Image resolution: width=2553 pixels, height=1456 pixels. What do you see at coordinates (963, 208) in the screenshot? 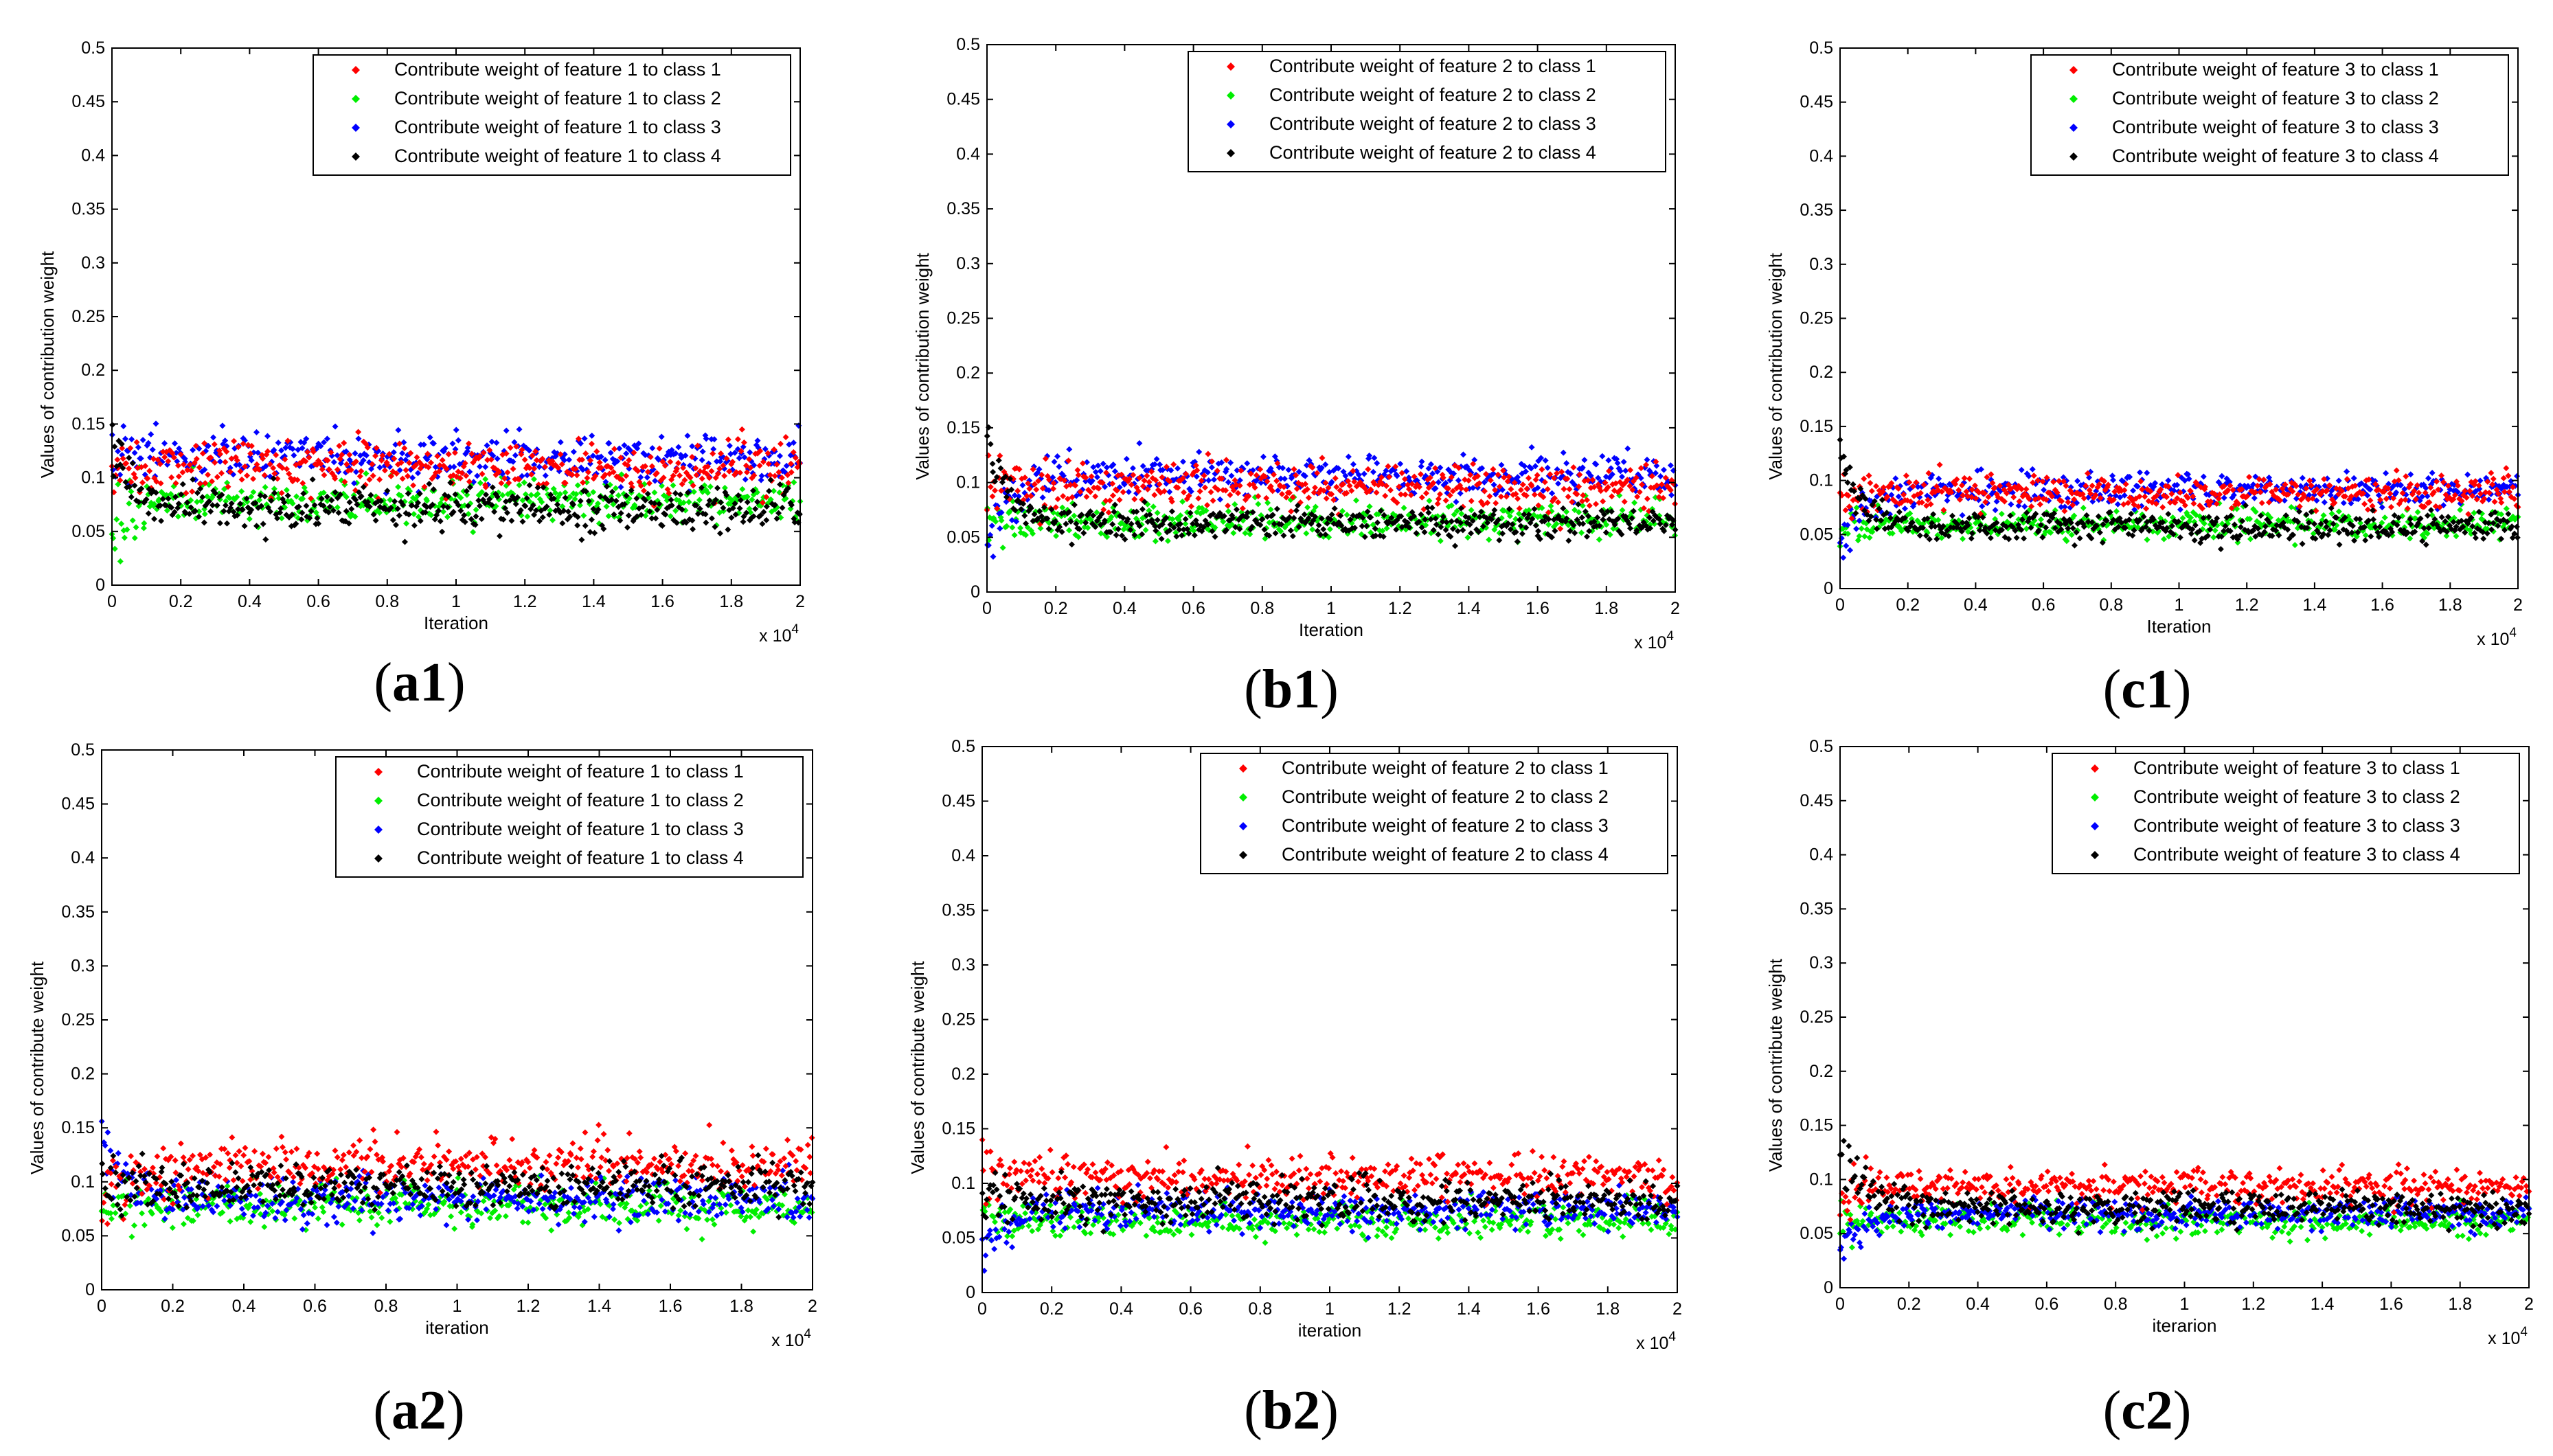
I see `y-tick-label: 0.35` at bounding box center [963, 208].